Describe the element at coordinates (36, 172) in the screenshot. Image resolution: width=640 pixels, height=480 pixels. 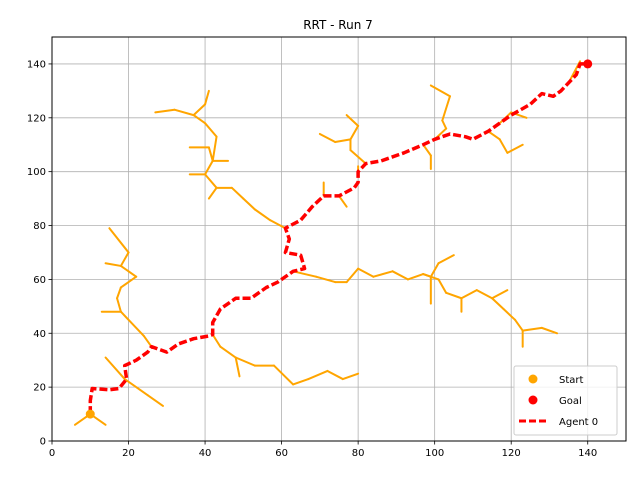
I see `y-tick-label: 100` at that location.